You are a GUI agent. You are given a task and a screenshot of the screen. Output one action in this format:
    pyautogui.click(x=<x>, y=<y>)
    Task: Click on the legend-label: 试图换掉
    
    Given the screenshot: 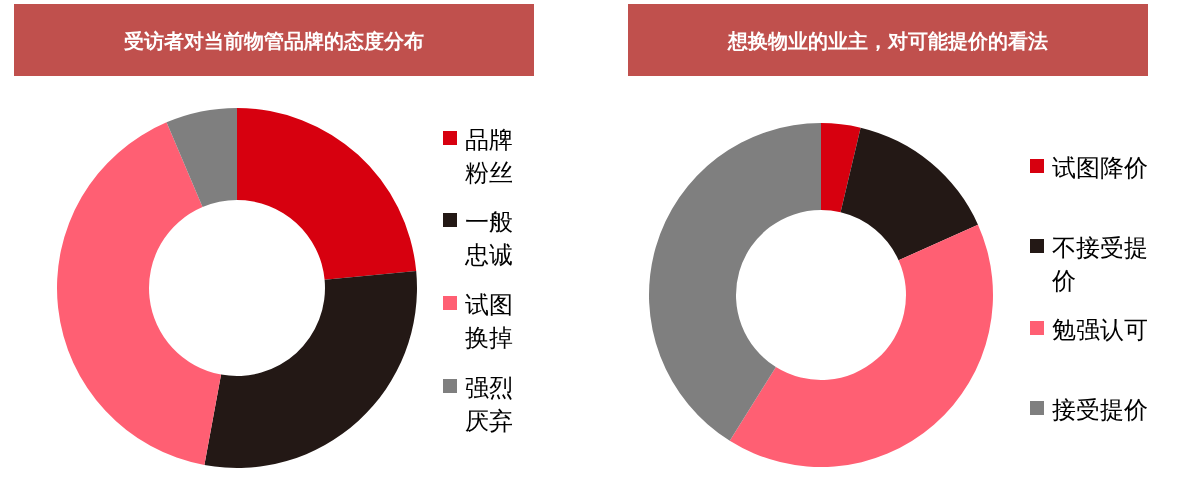 What is the action you would take?
    pyautogui.click(x=489, y=321)
    